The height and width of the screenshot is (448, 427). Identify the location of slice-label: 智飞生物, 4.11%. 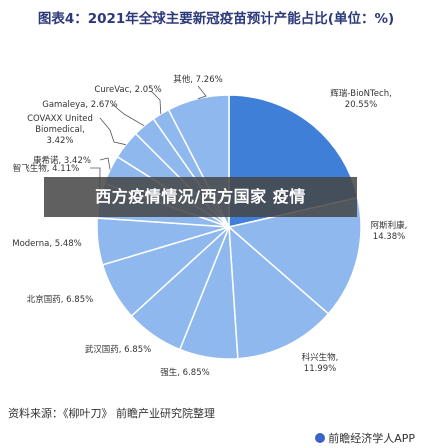
(46, 168).